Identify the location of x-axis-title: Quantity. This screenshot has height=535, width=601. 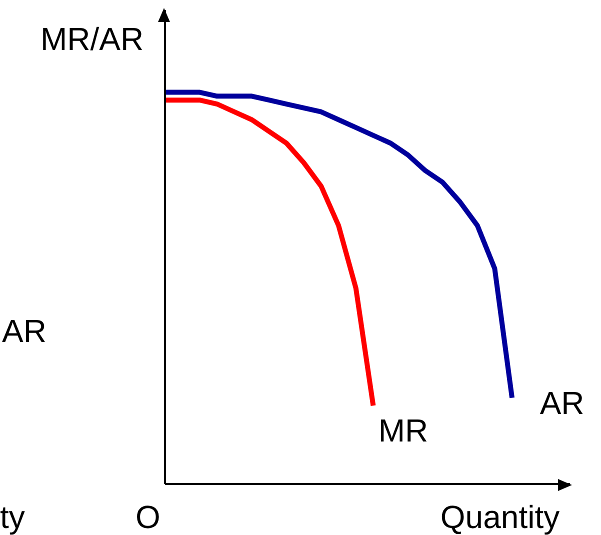
(500, 517).